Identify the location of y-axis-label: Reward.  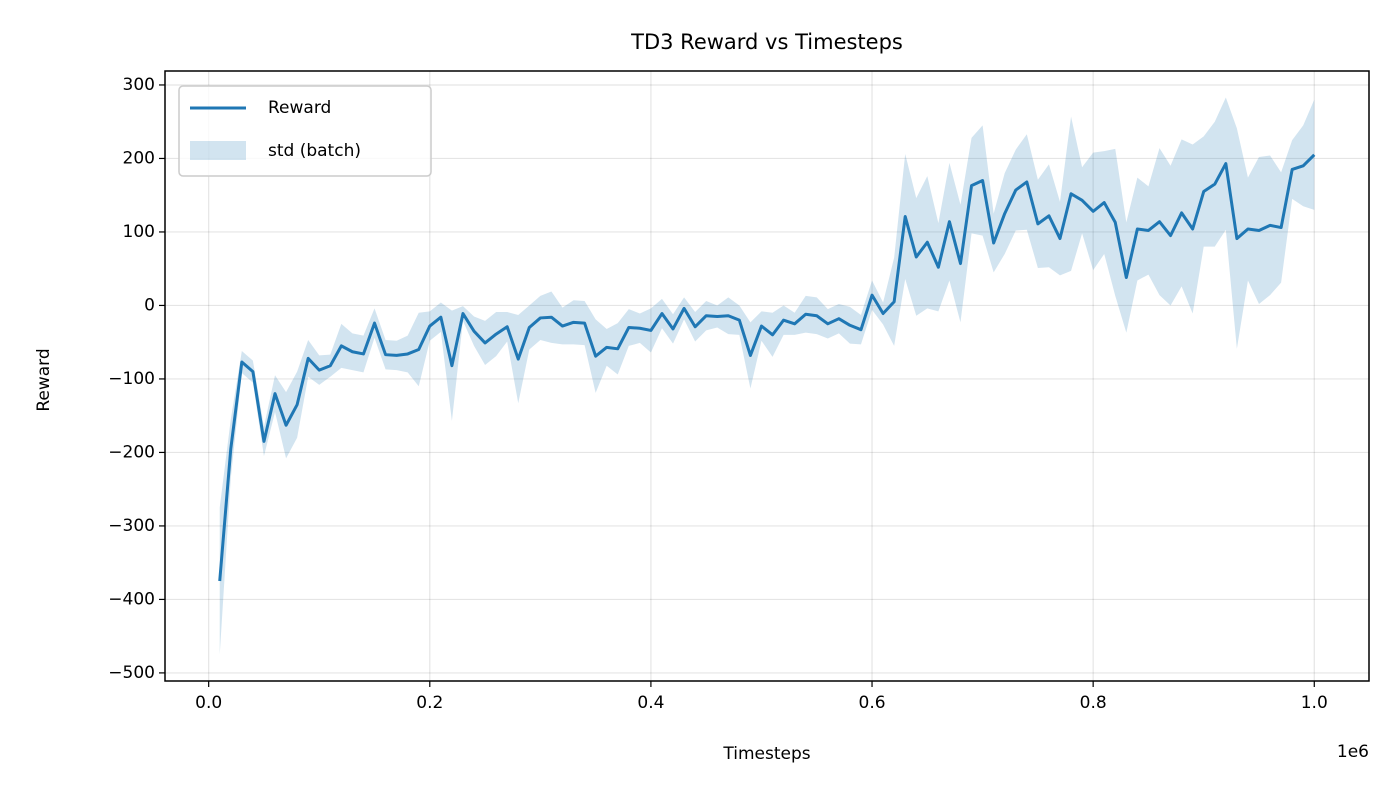
(44, 379).